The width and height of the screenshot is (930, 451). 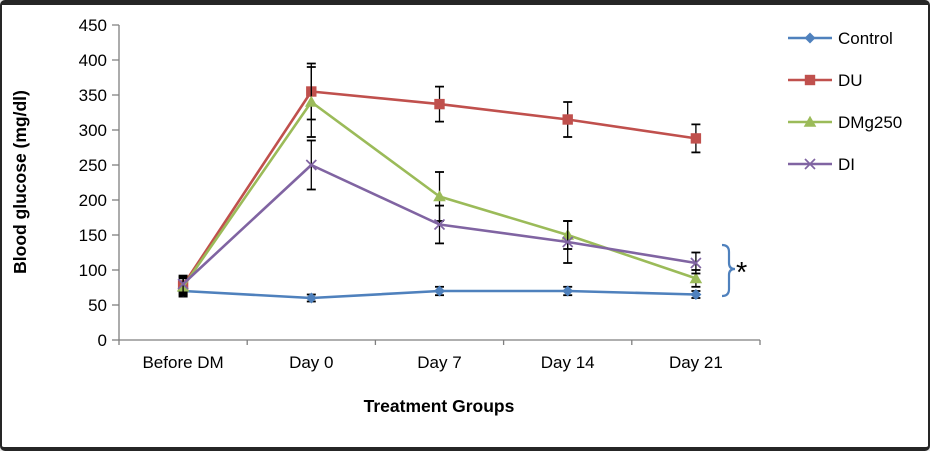 I want to click on legend-diamond-icon, so click(x=810, y=38).